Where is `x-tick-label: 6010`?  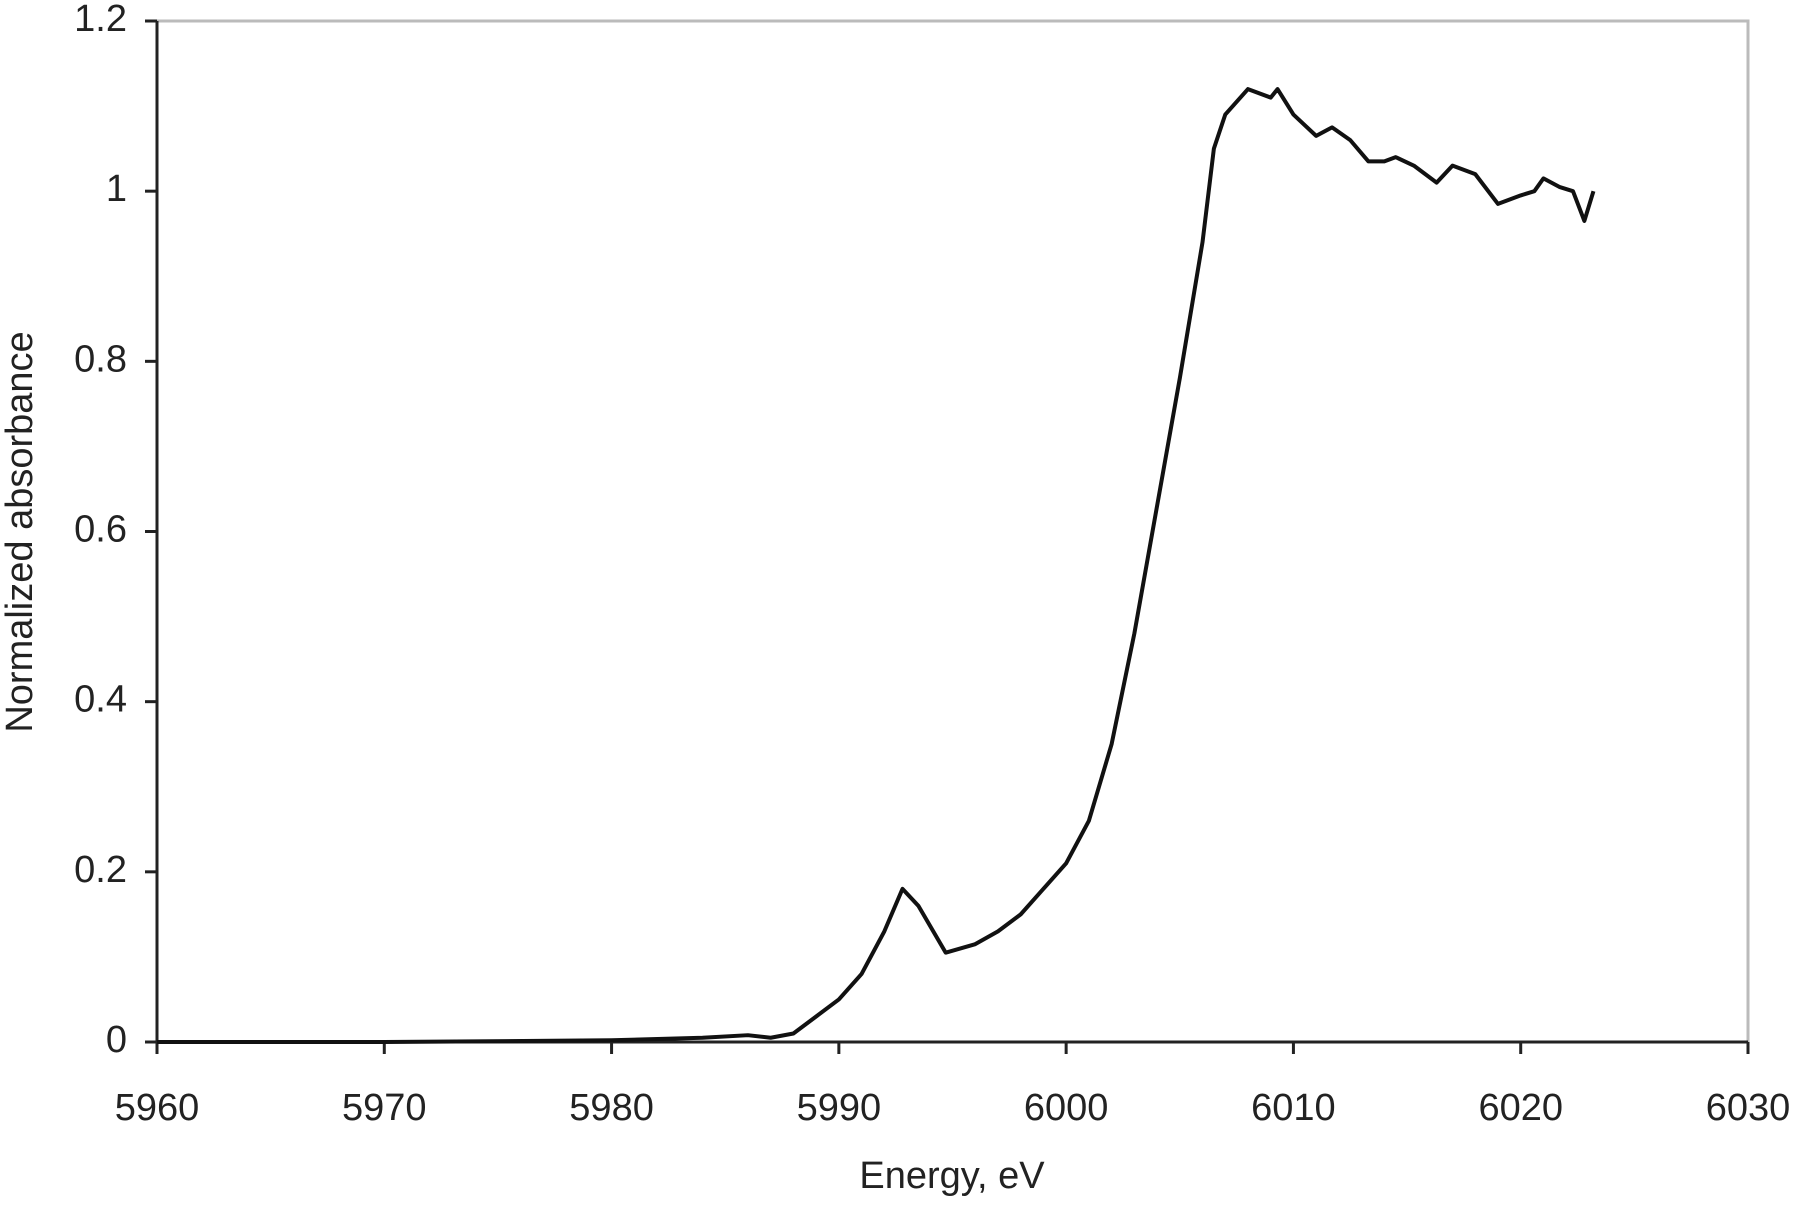
x-tick-label: 6010 is located at coordinates (1293, 1108).